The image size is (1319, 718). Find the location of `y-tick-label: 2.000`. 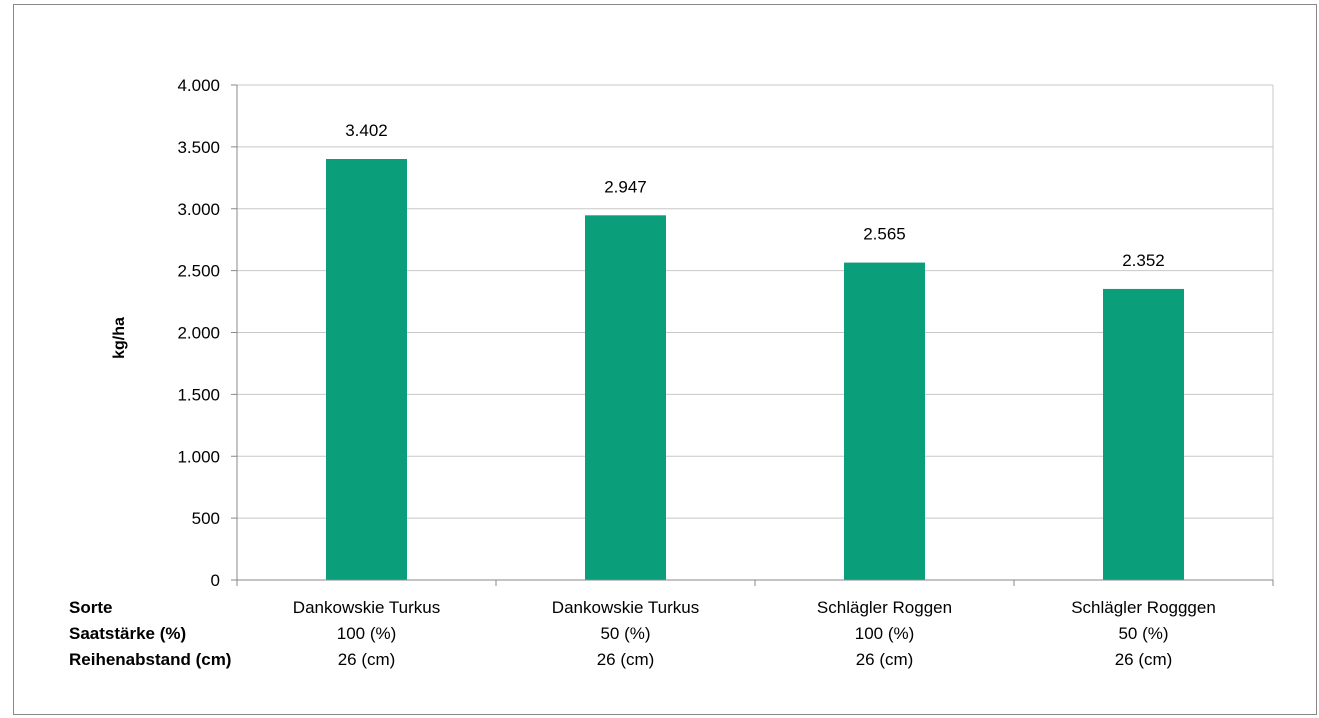

y-tick-label: 2.000 is located at coordinates (198, 333).